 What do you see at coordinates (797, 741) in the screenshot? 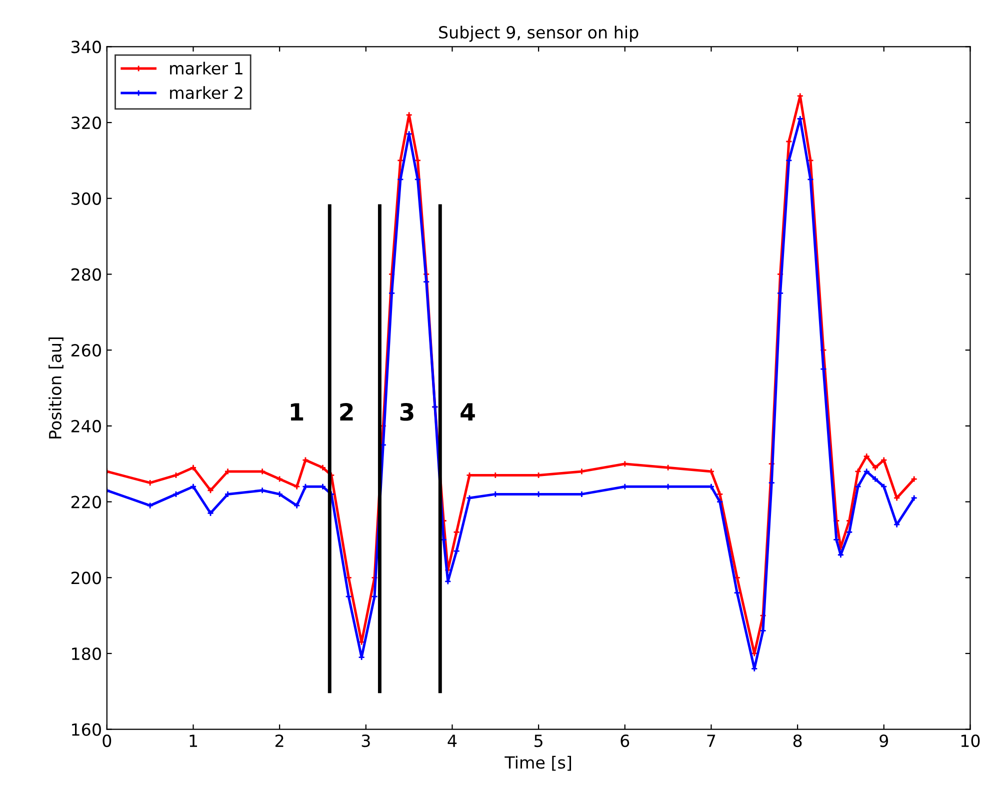
I see `x-tick-label: 8` at bounding box center [797, 741].